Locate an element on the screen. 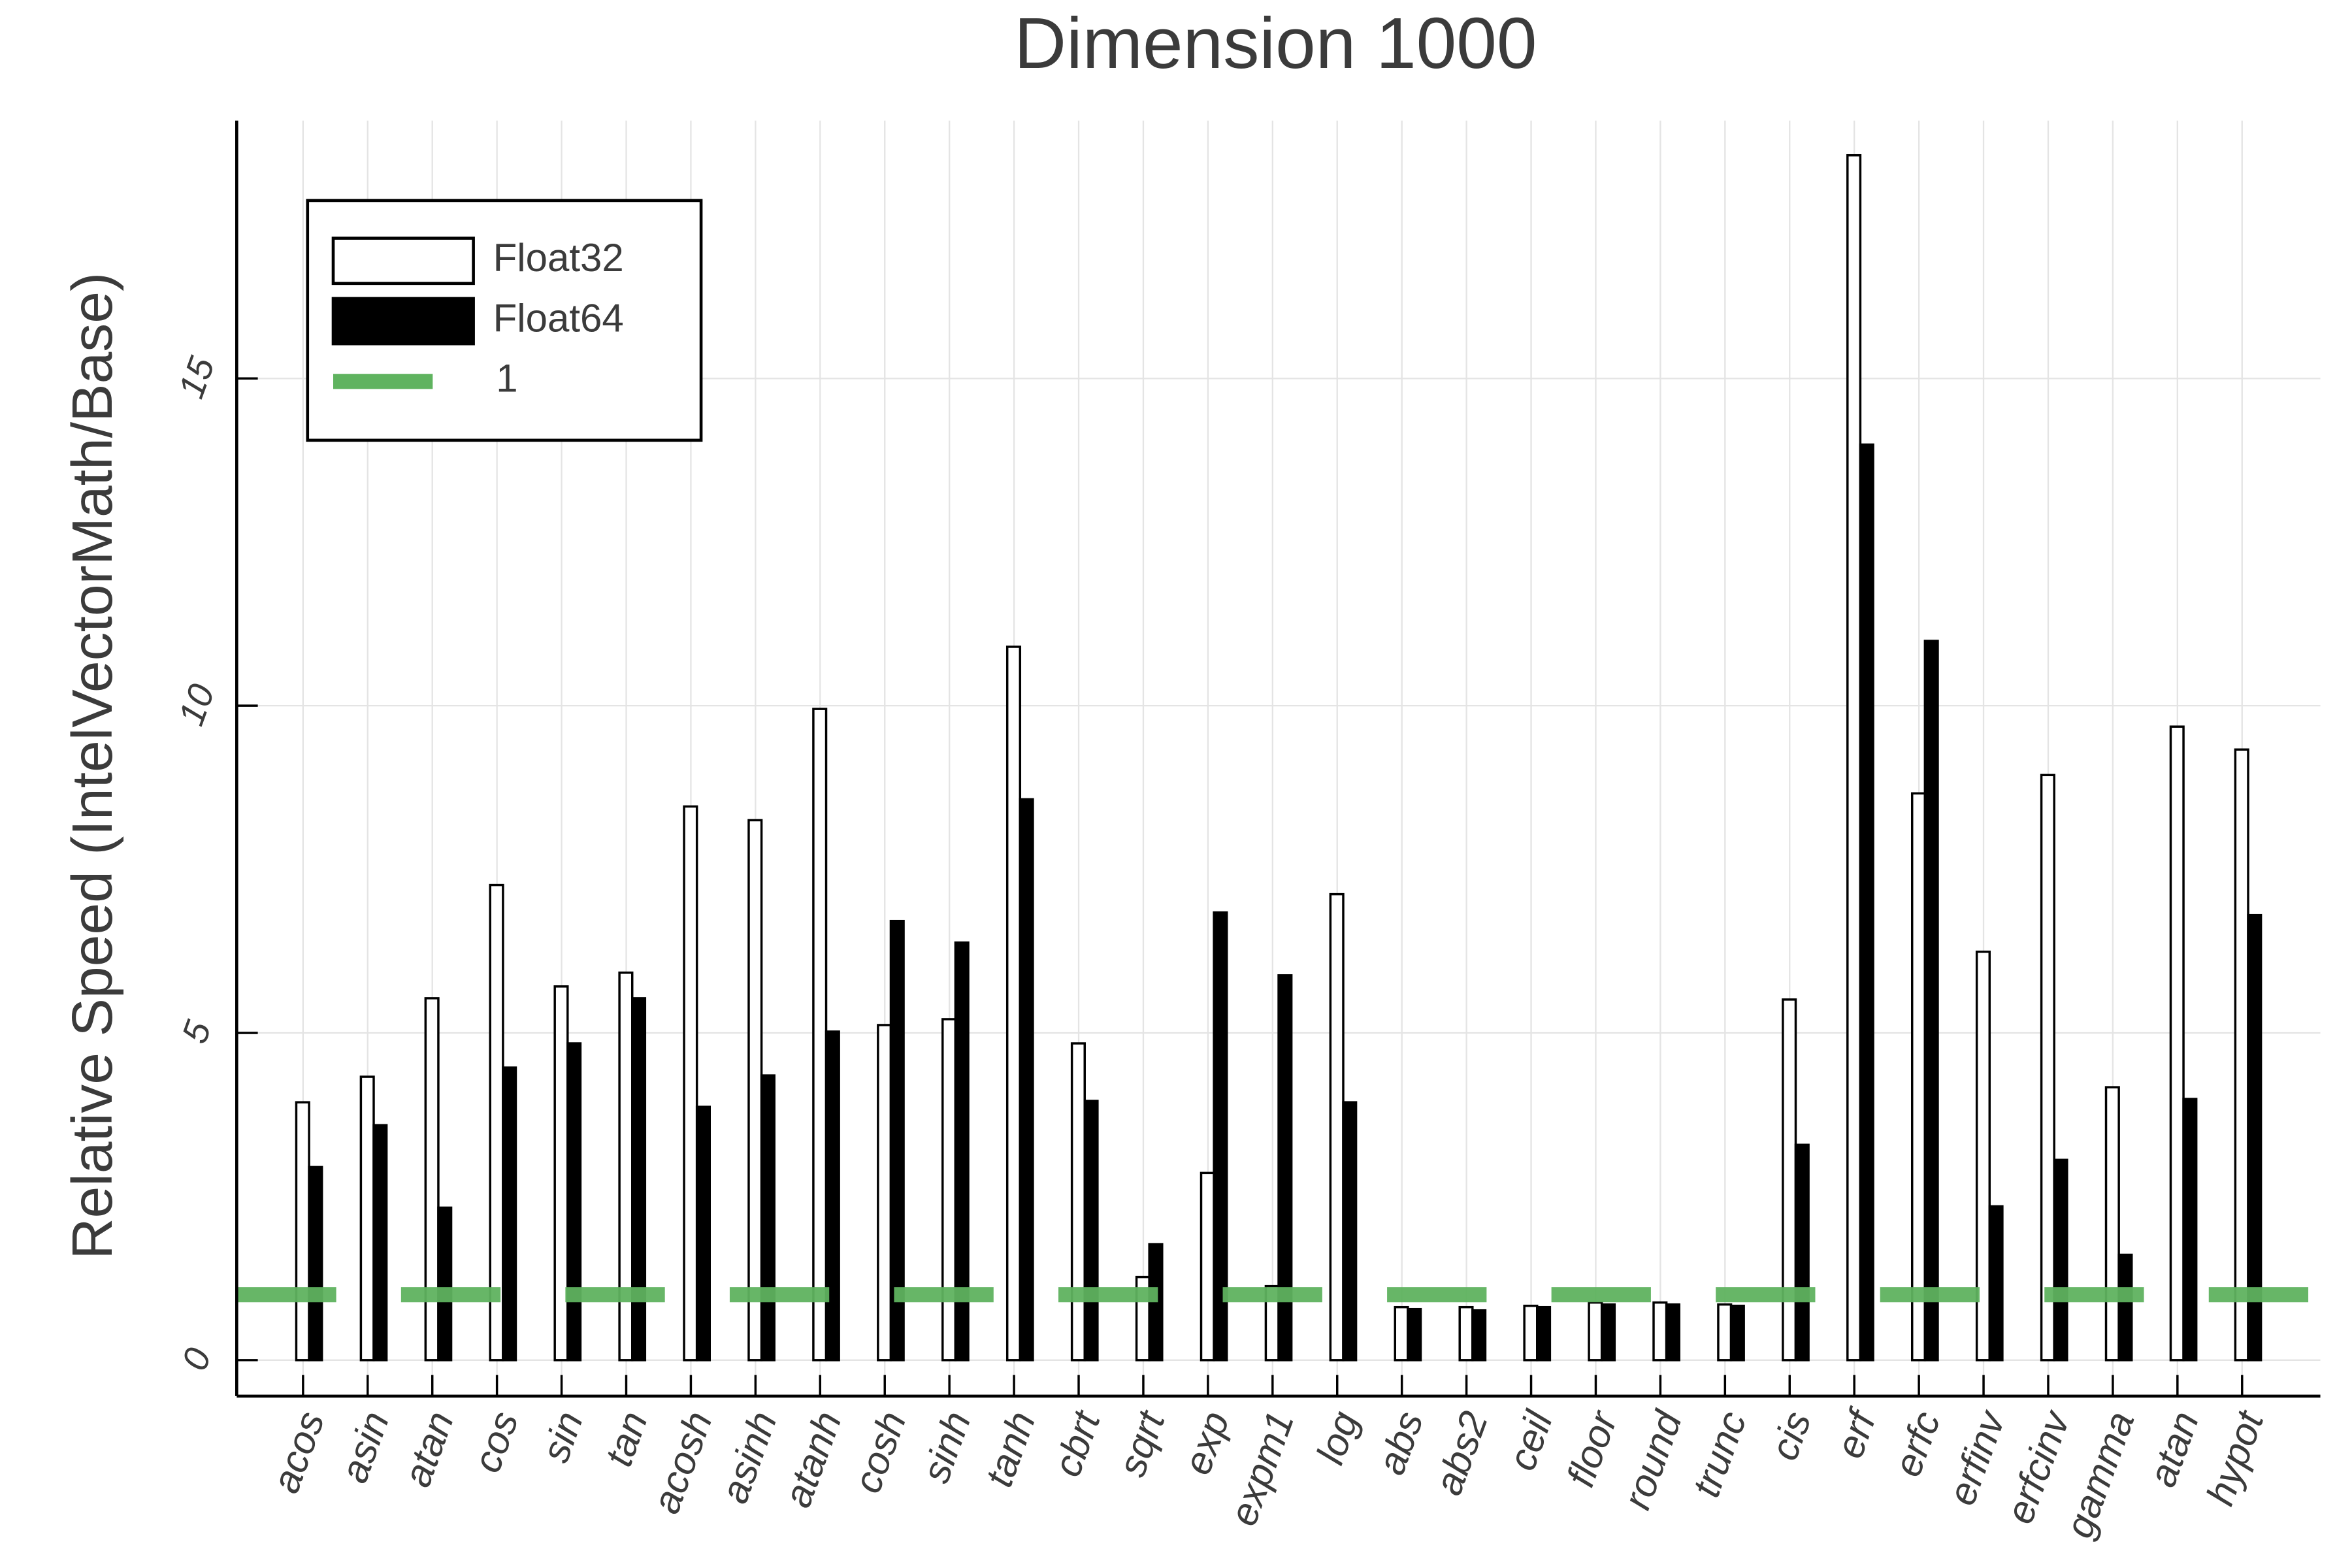 The height and width of the screenshot is (1568, 2352). x-tick-label: acos is located at coordinates (298, 1452).